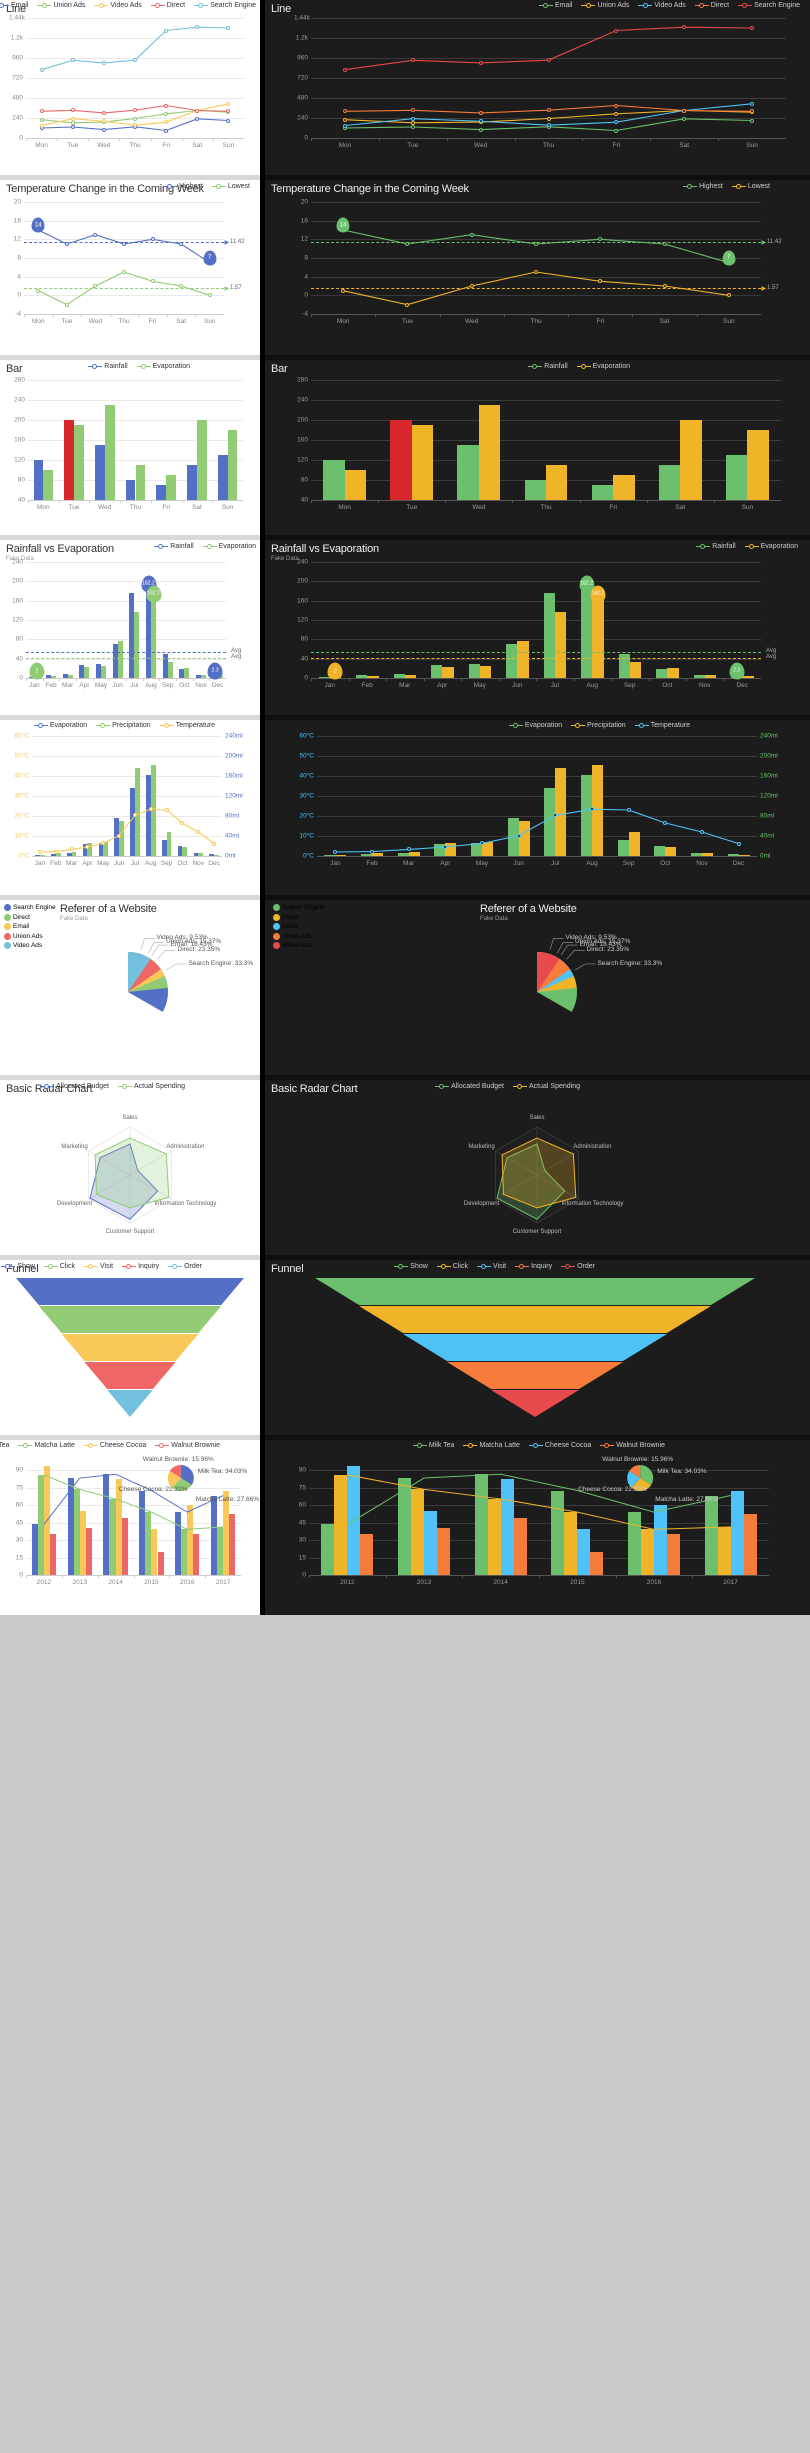  What do you see at coordinates (214, 863) in the screenshot?
I see `x-axis-tick: Dec` at bounding box center [214, 863].